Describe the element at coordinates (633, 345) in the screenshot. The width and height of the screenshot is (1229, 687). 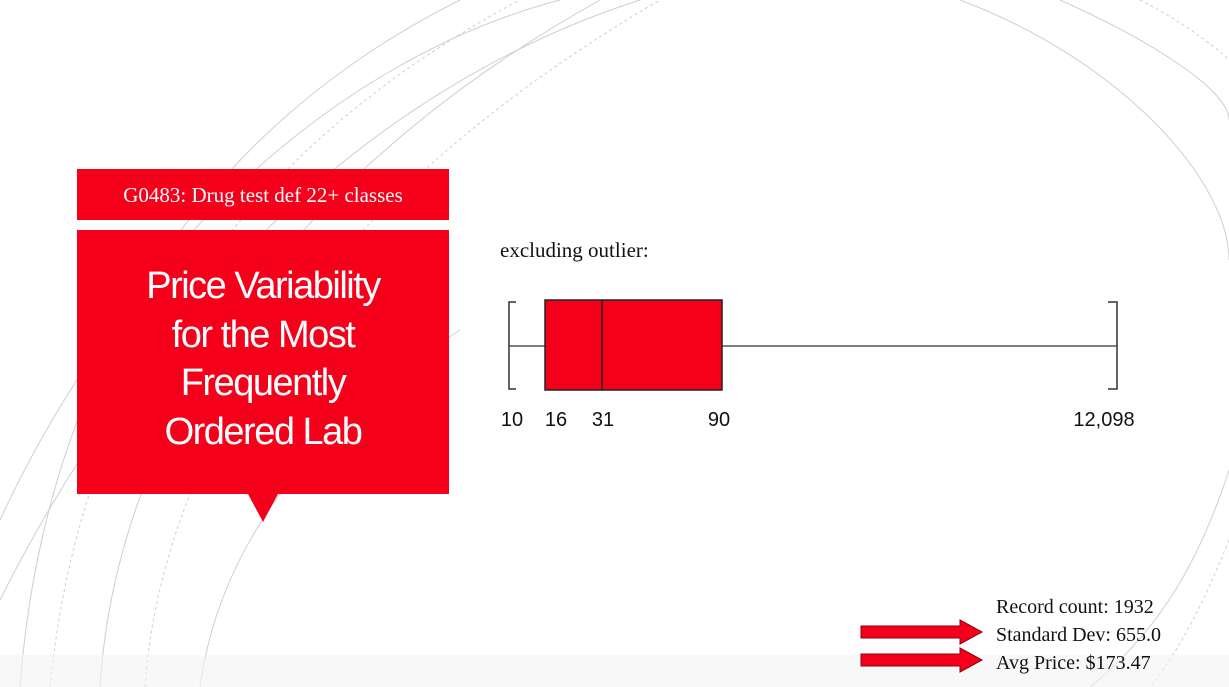
I see `iqr-box` at that location.